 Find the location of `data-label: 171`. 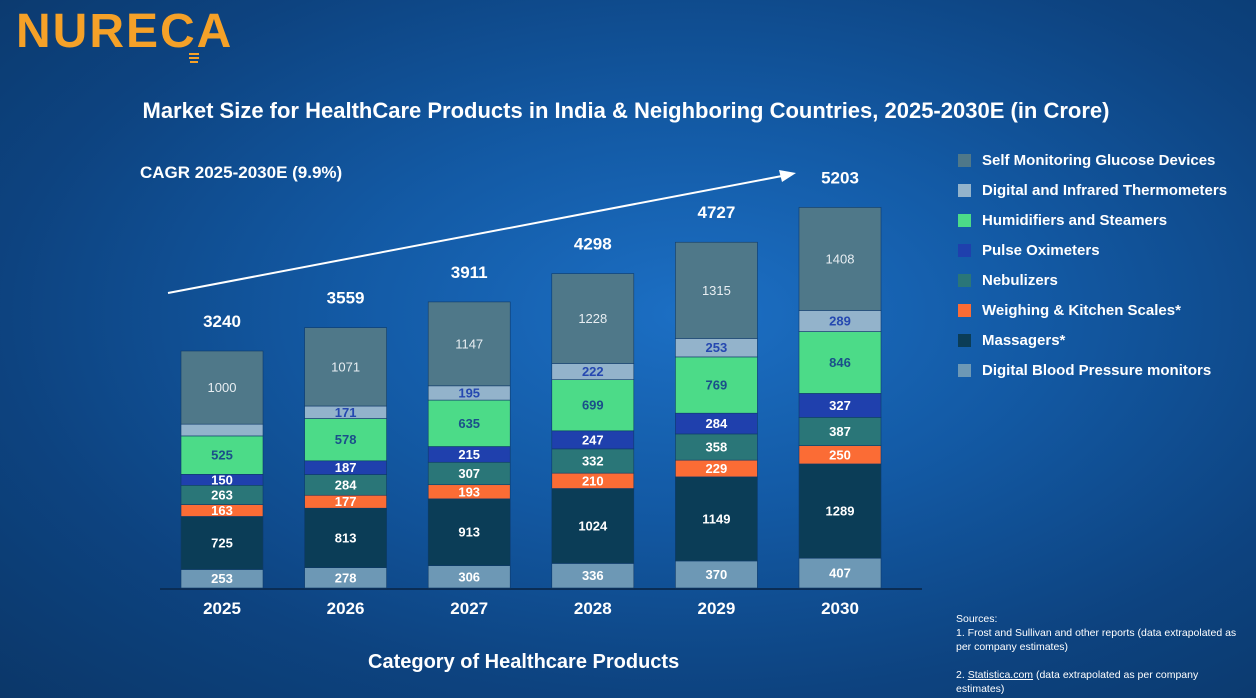

data-label: 171 is located at coordinates (346, 412).